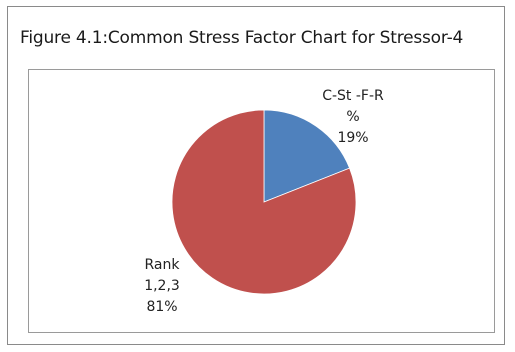 This screenshot has height=352, width=515. Describe the element at coordinates (162, 265) in the screenshot. I see `slice-label-line-1: Rank` at that location.